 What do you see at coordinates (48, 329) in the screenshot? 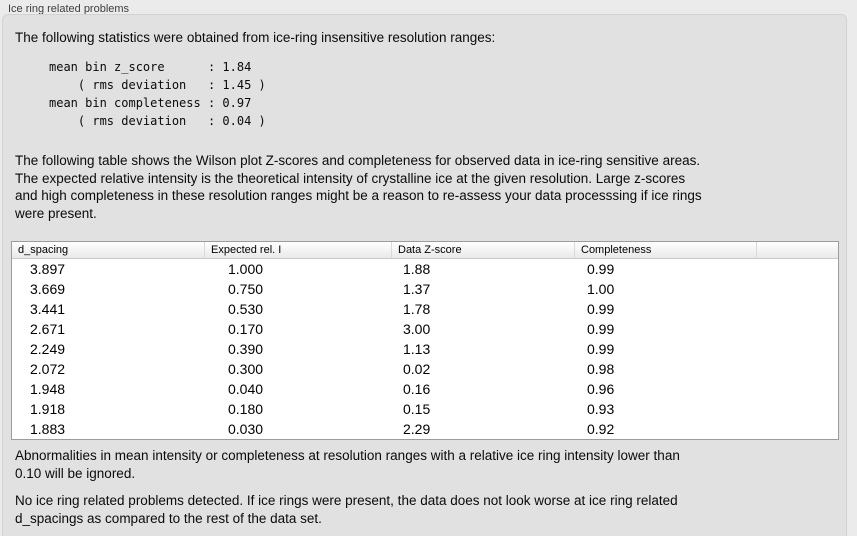
I see `cell-d-spacing: 2.671` at bounding box center [48, 329].